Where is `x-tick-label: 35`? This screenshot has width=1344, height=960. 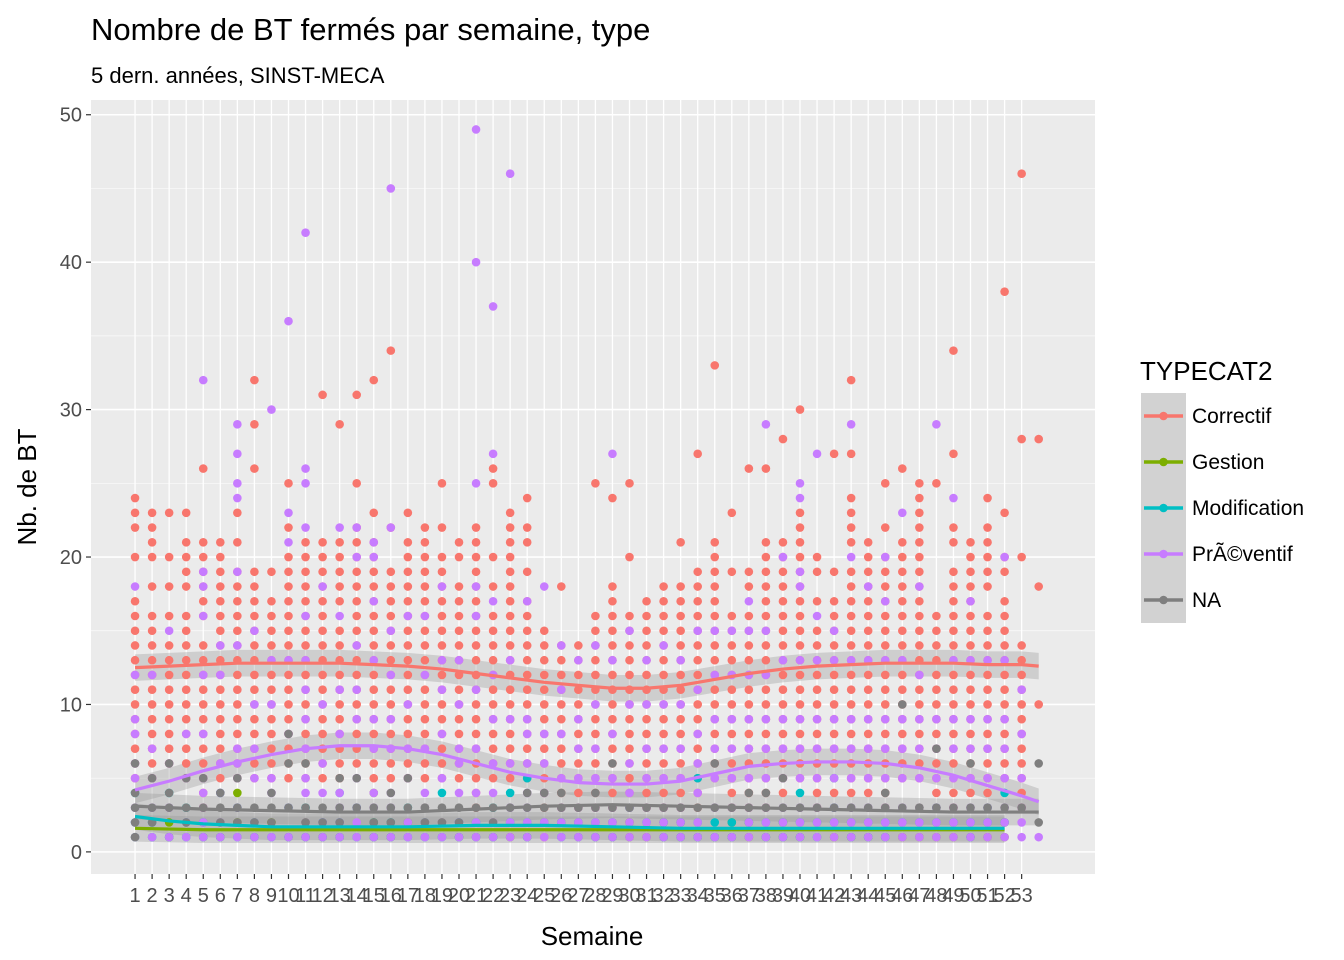 x-tick-label: 35 is located at coordinates (715, 896).